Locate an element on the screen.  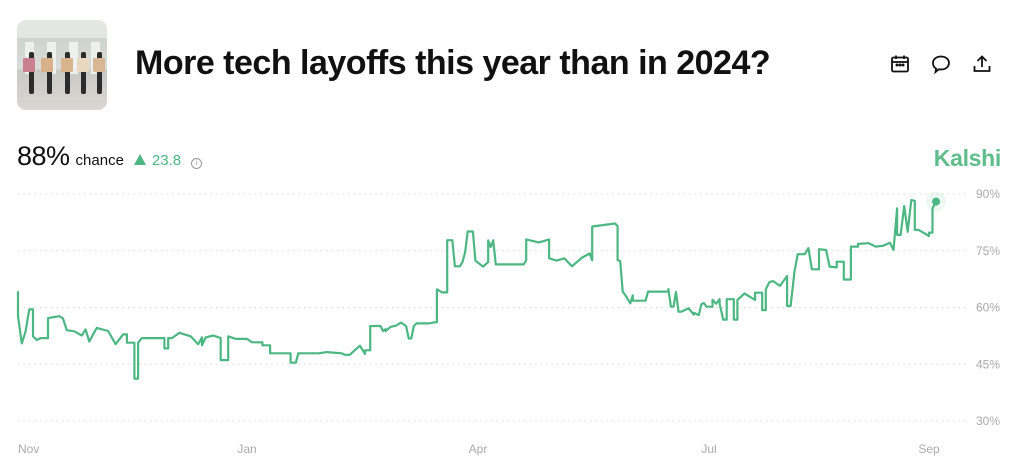
triangle-up-icon is located at coordinates (139, 159).